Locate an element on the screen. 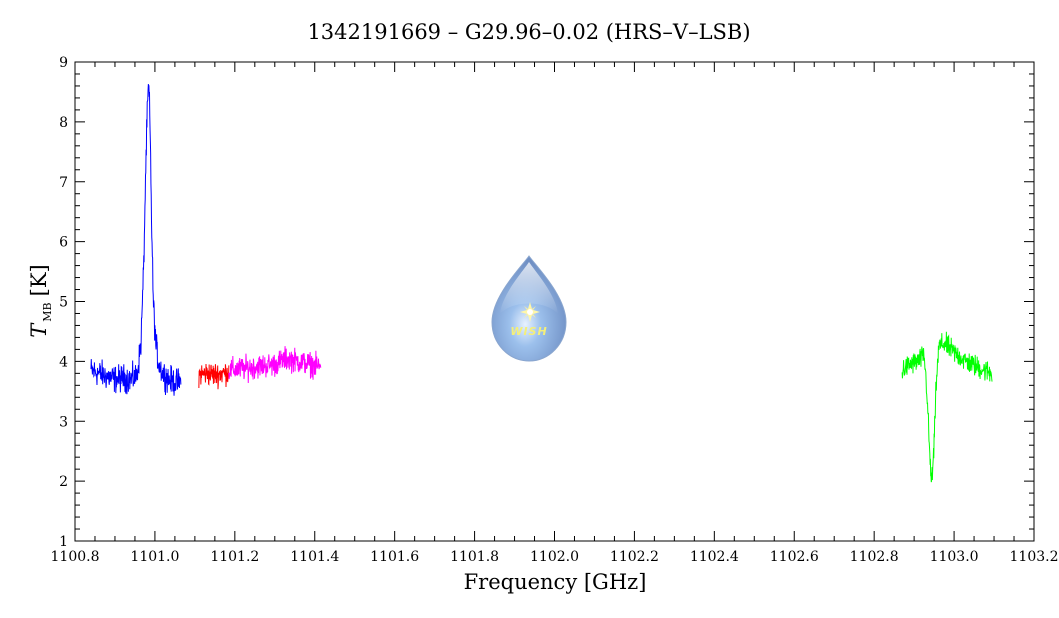 Image resolution: width=1059 pixels, height=618 pixels. x-tick-label: 1102.2 is located at coordinates (634, 557).